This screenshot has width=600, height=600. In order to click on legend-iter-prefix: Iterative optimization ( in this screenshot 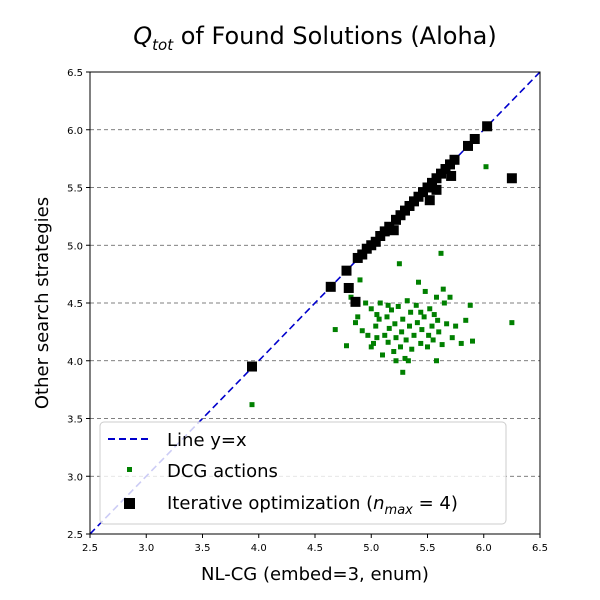, I will do `click(270, 503)`.